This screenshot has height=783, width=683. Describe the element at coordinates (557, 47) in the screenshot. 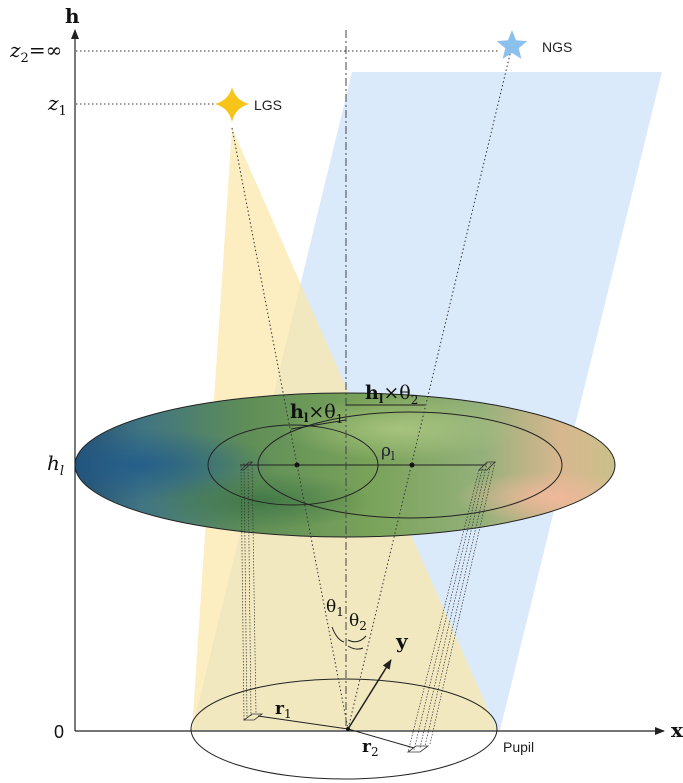

I see `ngs-label: NGS` at that location.